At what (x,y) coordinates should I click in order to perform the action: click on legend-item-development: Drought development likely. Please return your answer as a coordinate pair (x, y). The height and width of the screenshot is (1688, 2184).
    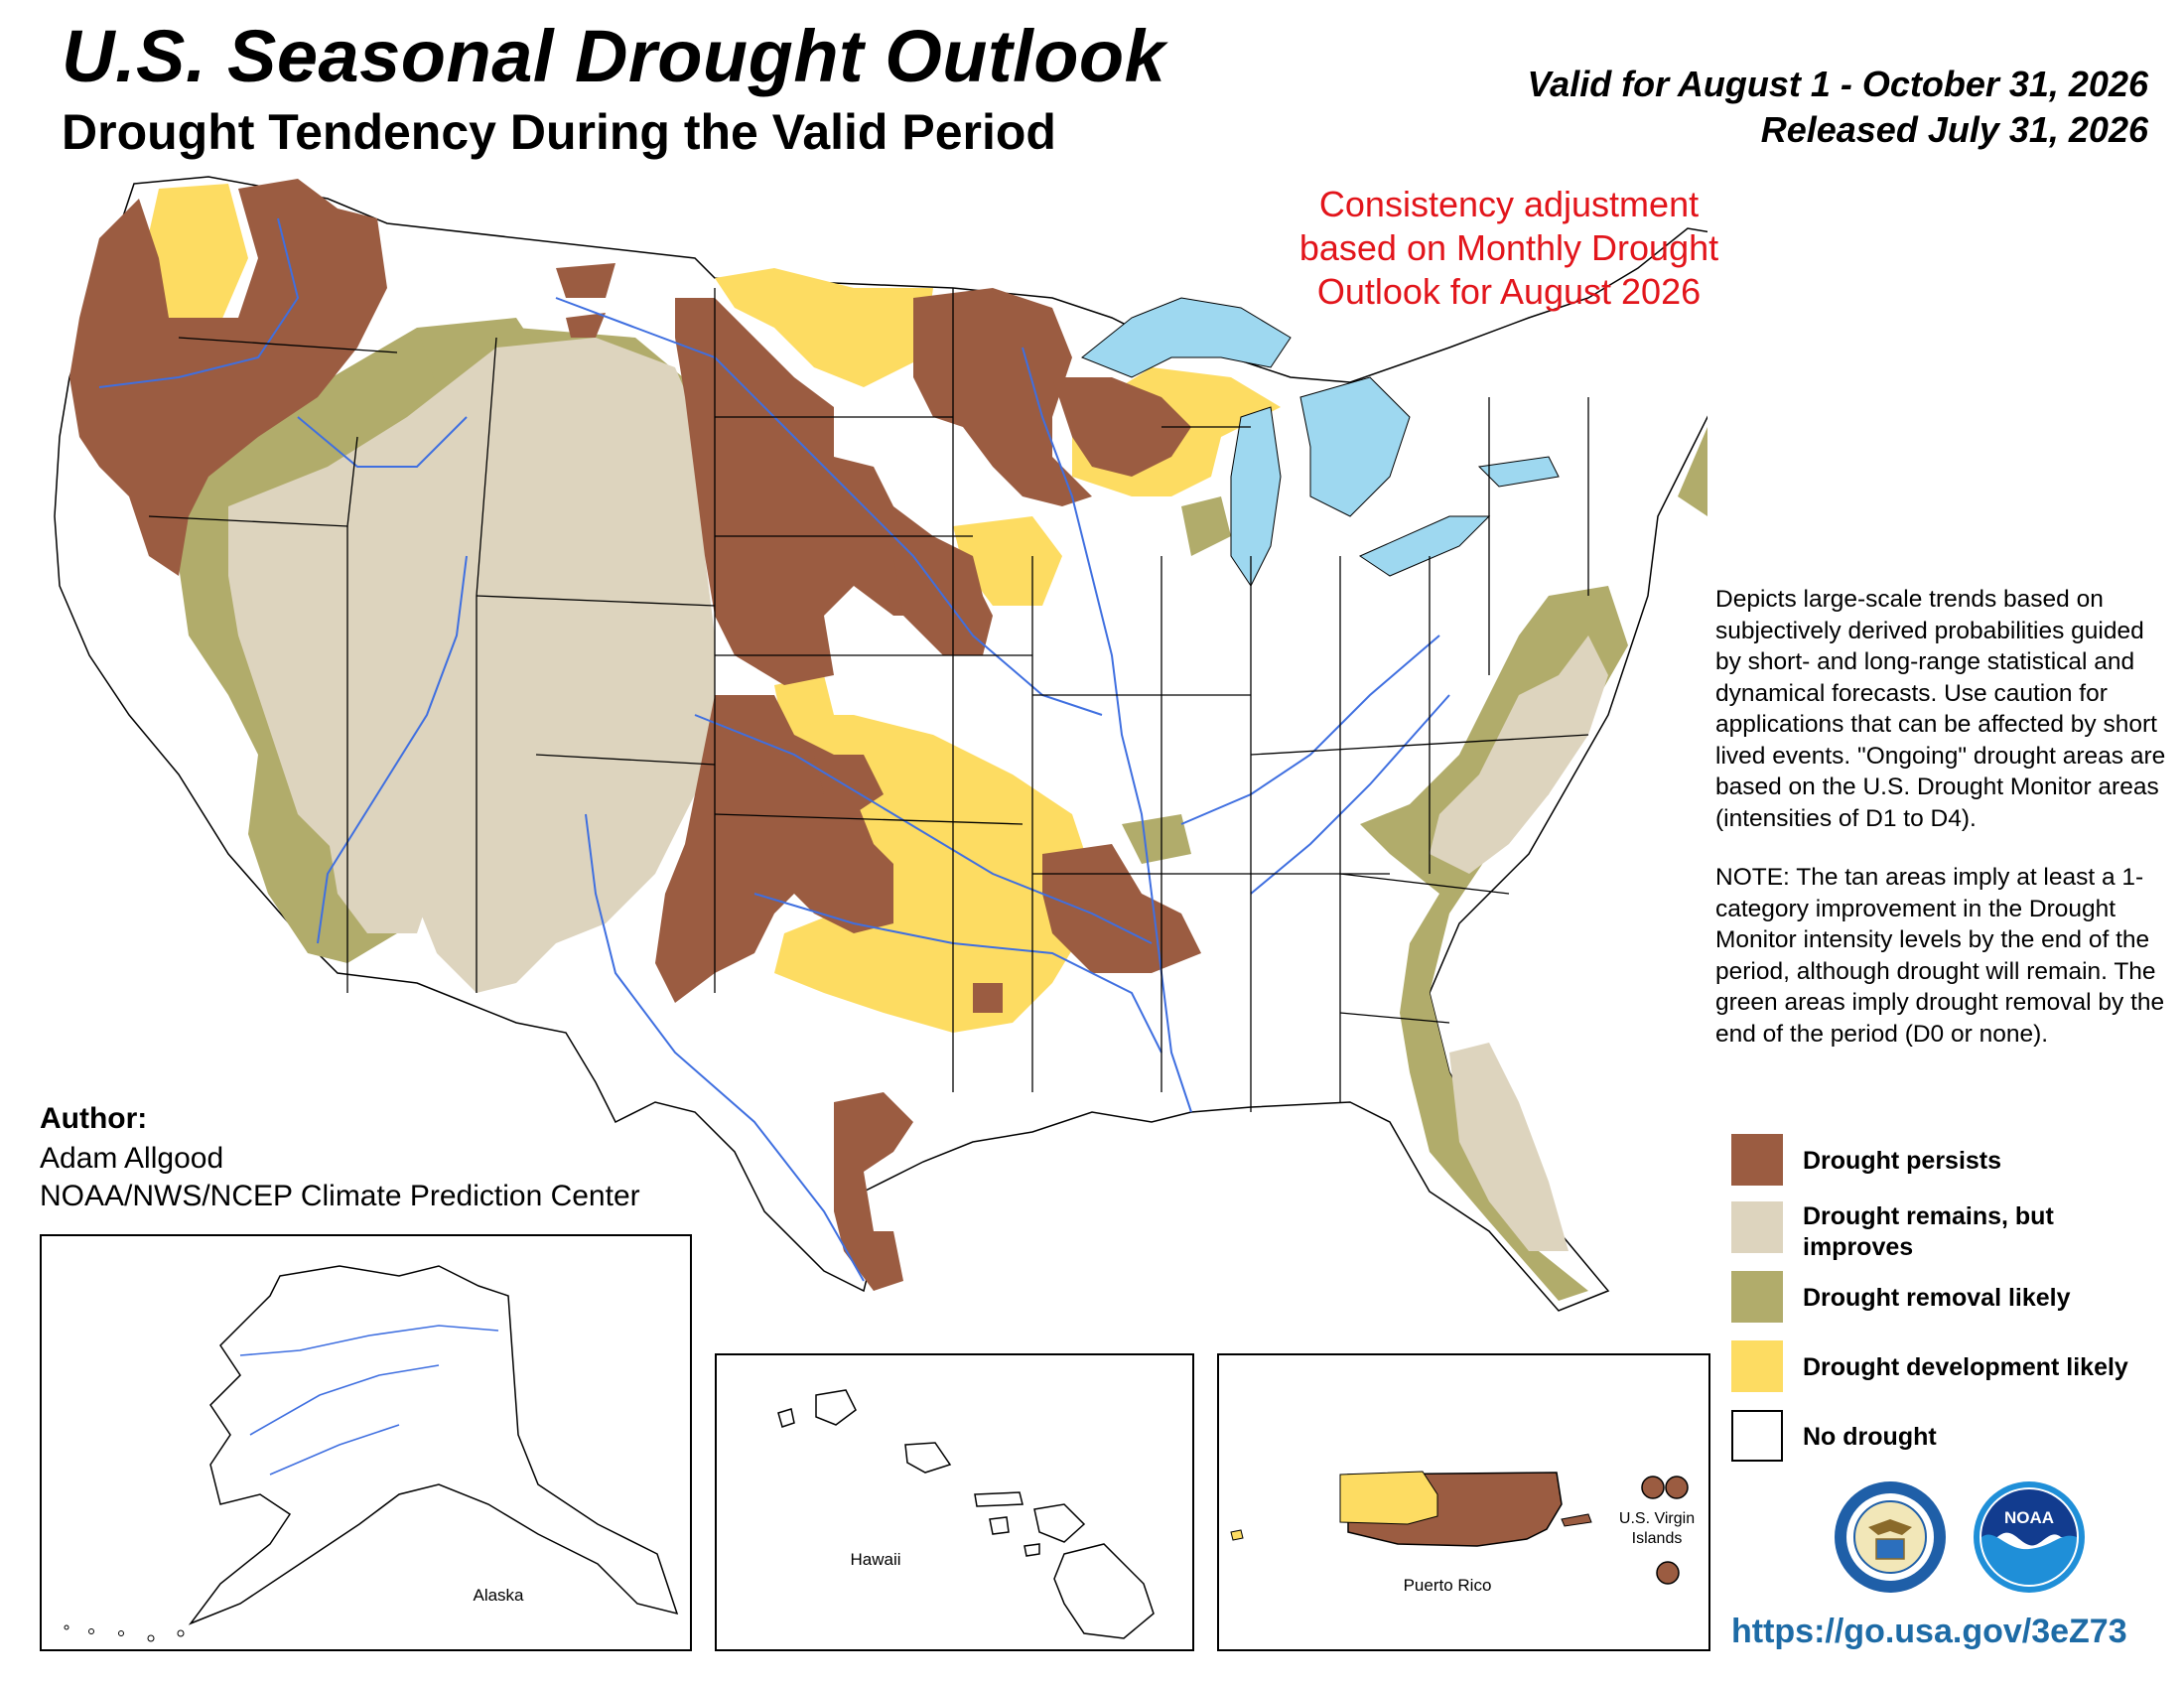
    Looking at the image, I should click on (1957, 1368).